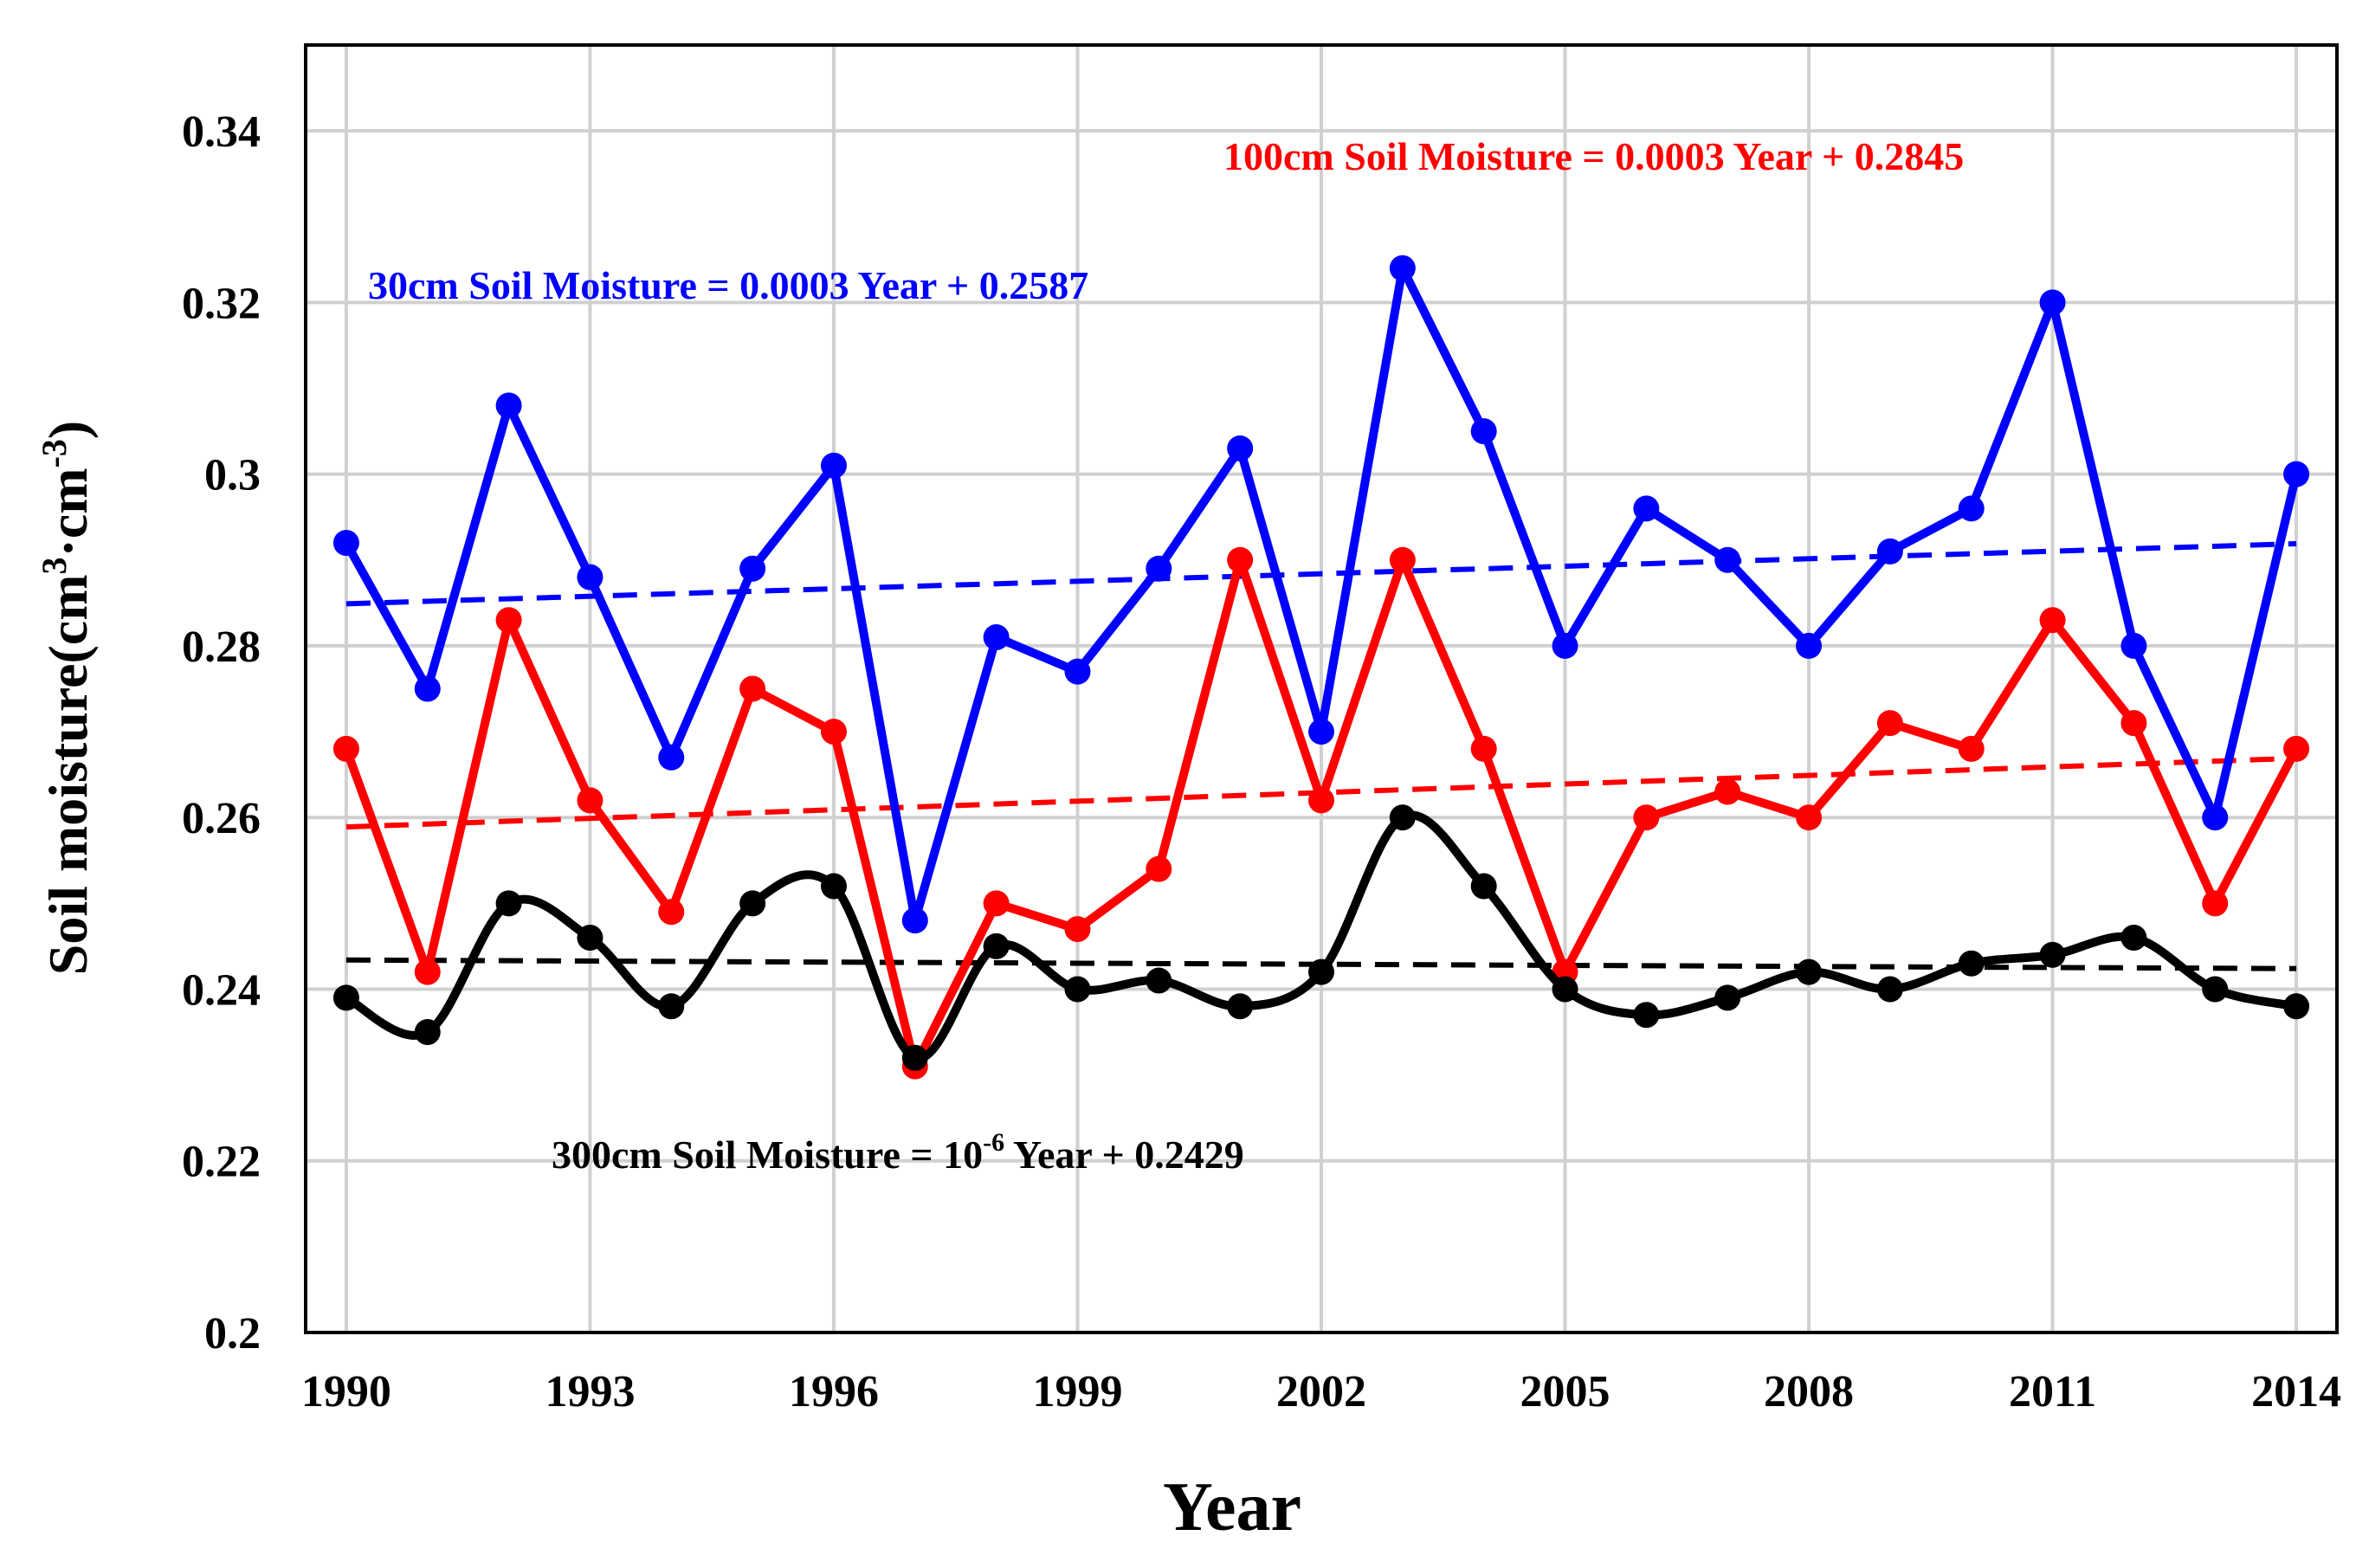 This screenshot has height=1568, width=2356. I want to click on point-30cm-1995, so click(752, 568).